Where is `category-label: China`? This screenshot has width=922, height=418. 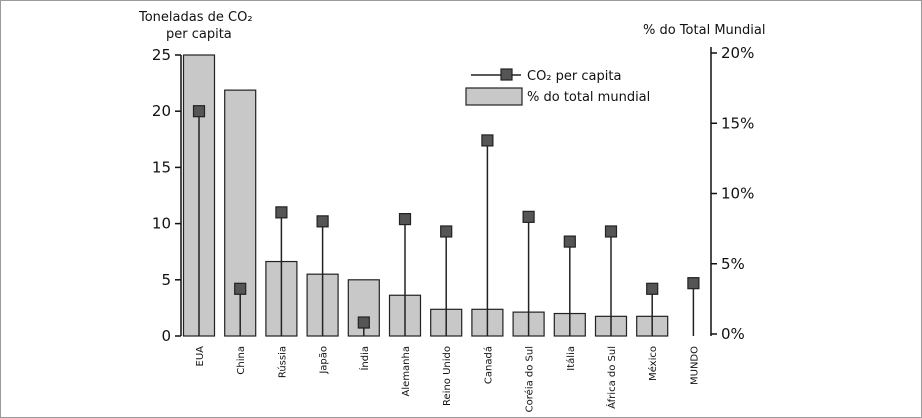
category-label: China is located at coordinates (241, 360).